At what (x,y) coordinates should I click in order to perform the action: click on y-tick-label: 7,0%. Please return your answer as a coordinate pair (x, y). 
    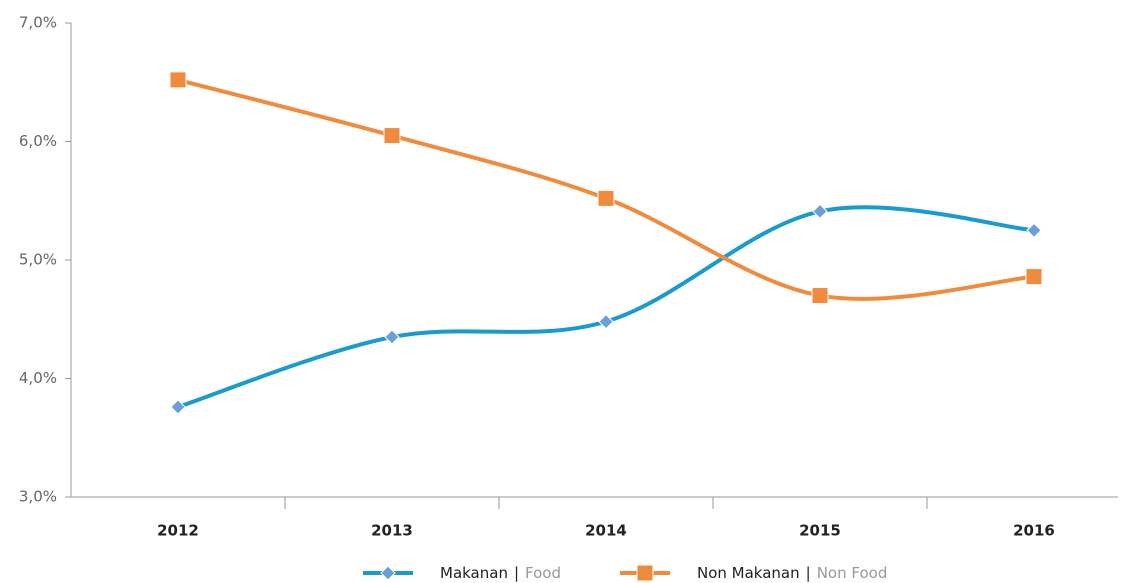
    Looking at the image, I should click on (38, 23).